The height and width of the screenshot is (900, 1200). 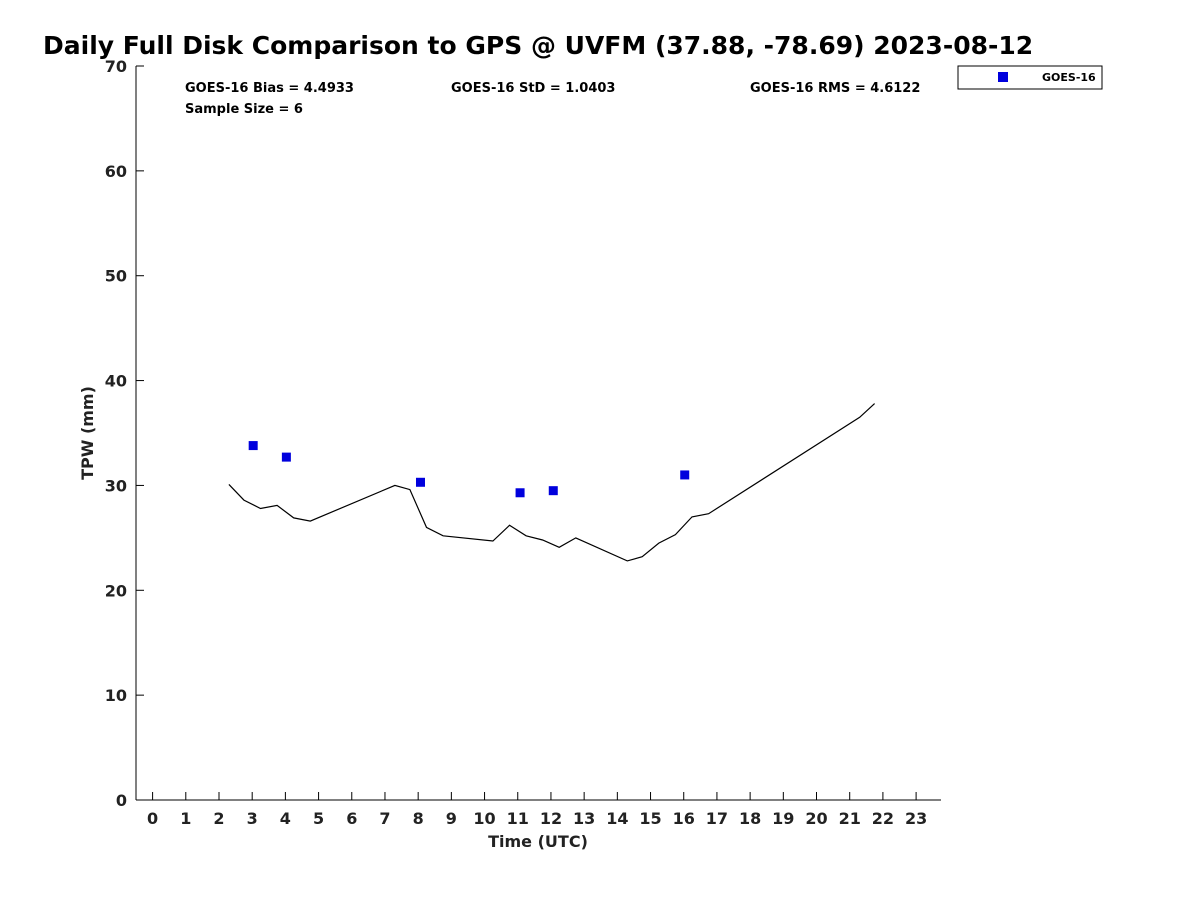 What do you see at coordinates (351, 818) in the screenshot?
I see `x-tick-label: 6` at bounding box center [351, 818].